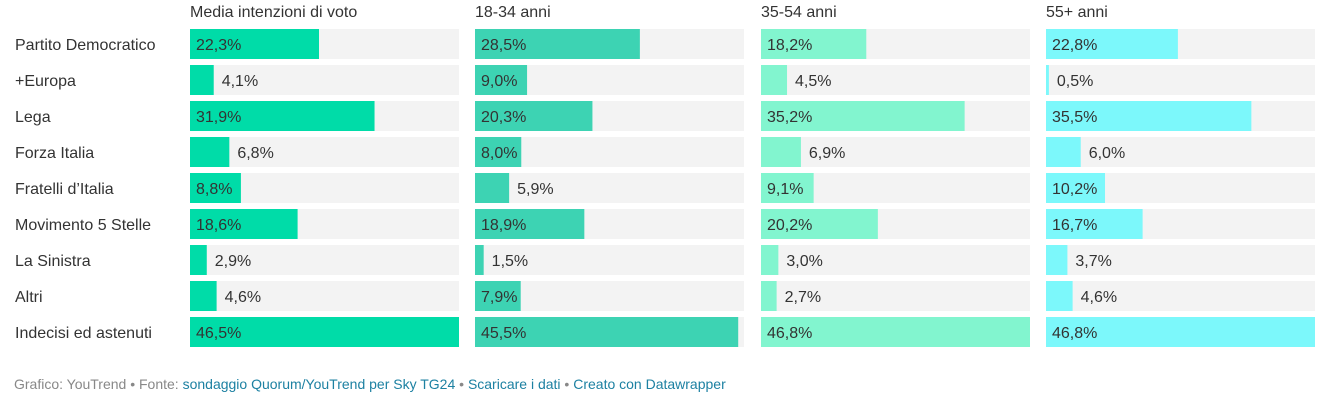  What do you see at coordinates (827, 153) in the screenshot?
I see `data-label: 6,9%` at bounding box center [827, 153].